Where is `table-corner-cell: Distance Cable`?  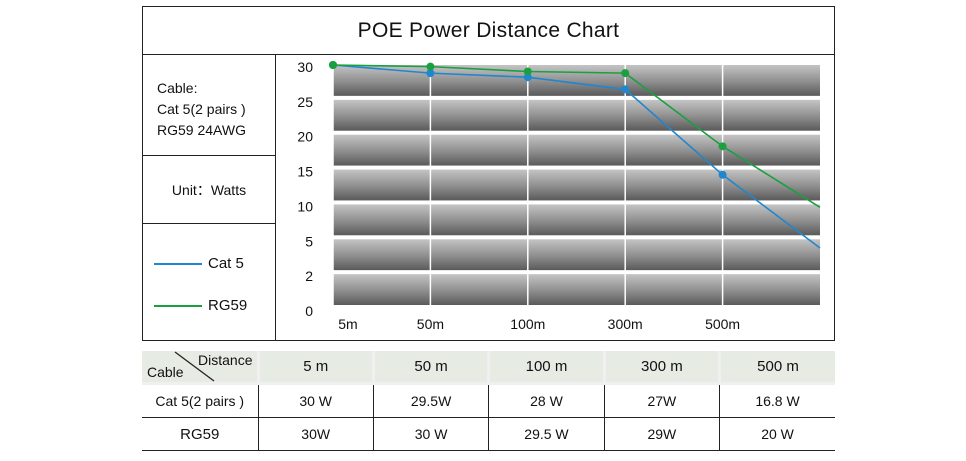
table-corner-cell: Distance Cable is located at coordinates (200, 368).